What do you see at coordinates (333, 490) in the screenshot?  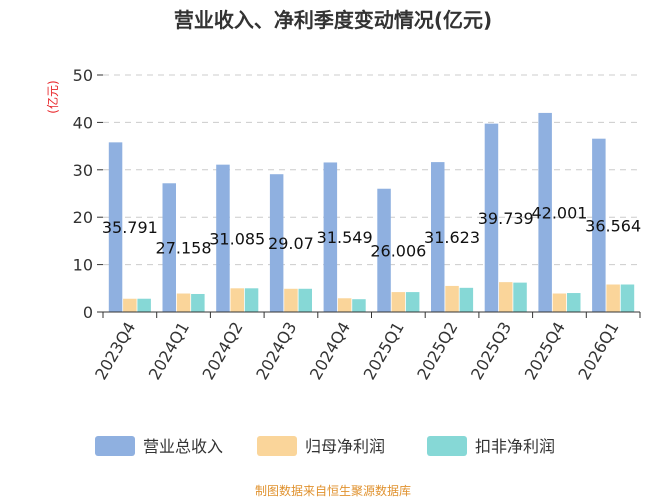 I see `source-note: 制图数据来自恒生聚源数据库` at bounding box center [333, 490].